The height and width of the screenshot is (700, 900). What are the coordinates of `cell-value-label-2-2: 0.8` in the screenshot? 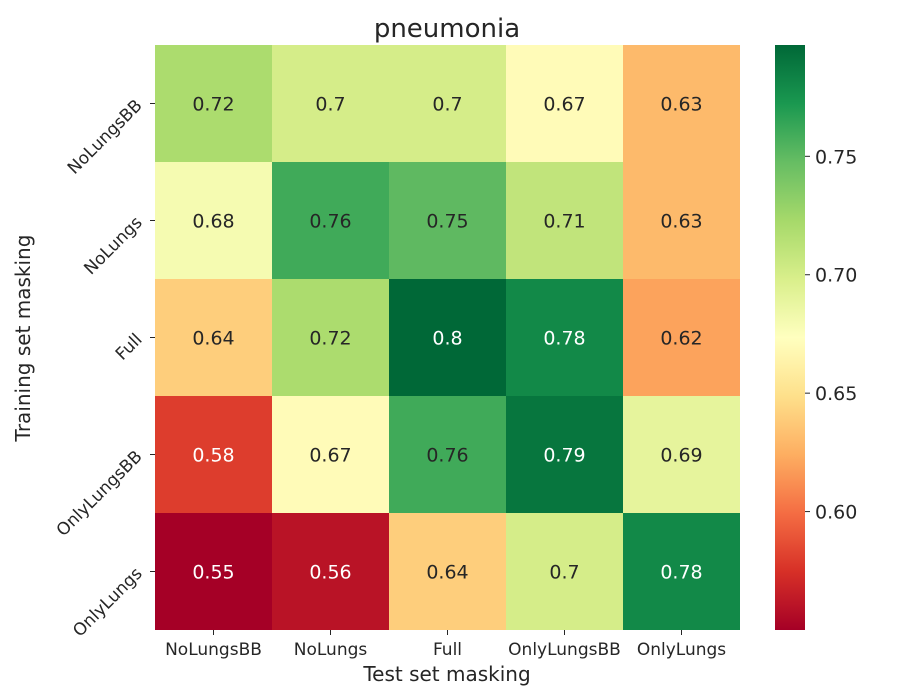 It's located at (447, 339).